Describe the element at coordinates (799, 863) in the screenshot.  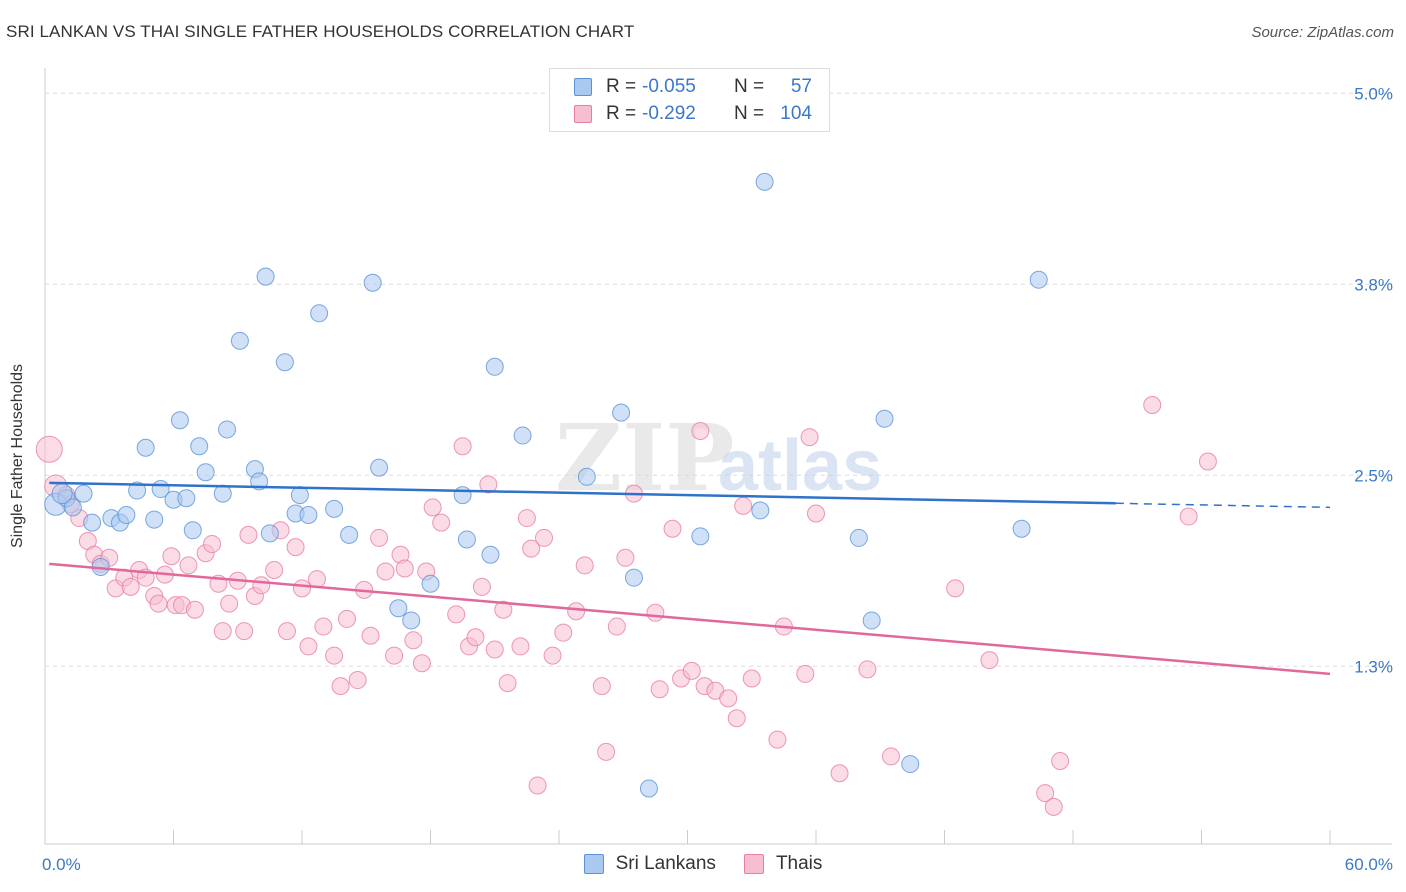
I see `series-name: Thais` at that location.